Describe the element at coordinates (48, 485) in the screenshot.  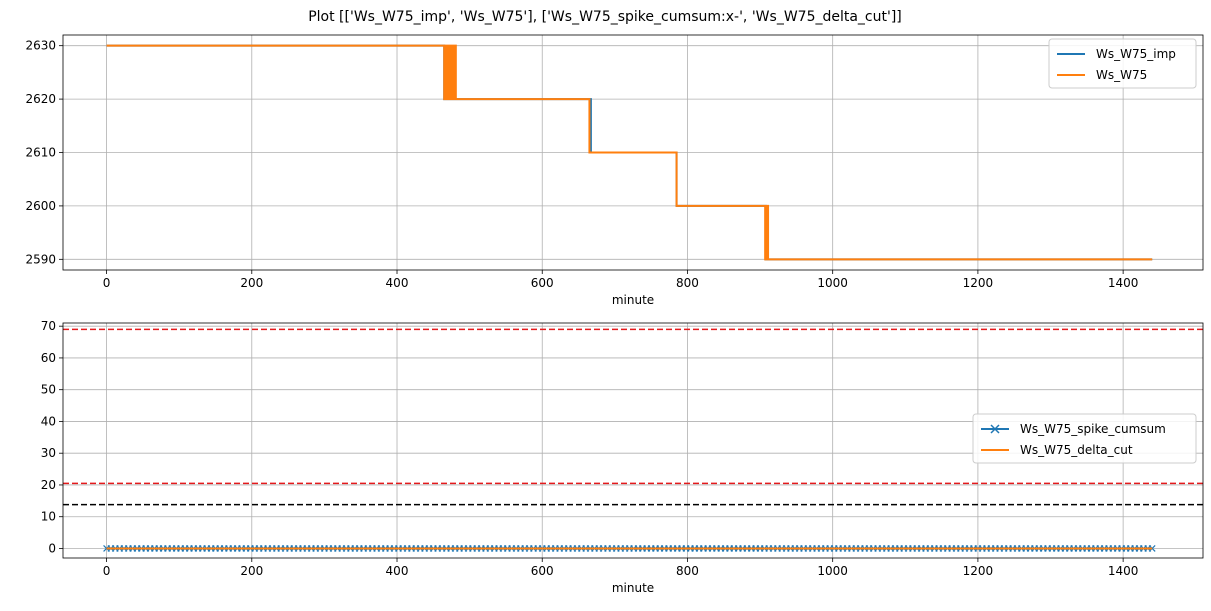
I see `y-tick-label: 20` at that location.